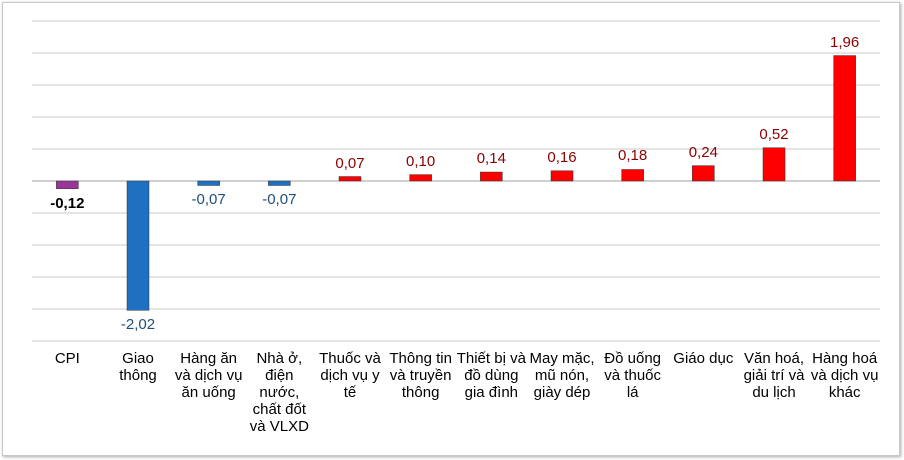  Describe the element at coordinates (67, 358) in the screenshot. I see `x-tick-label: CPI` at that location.